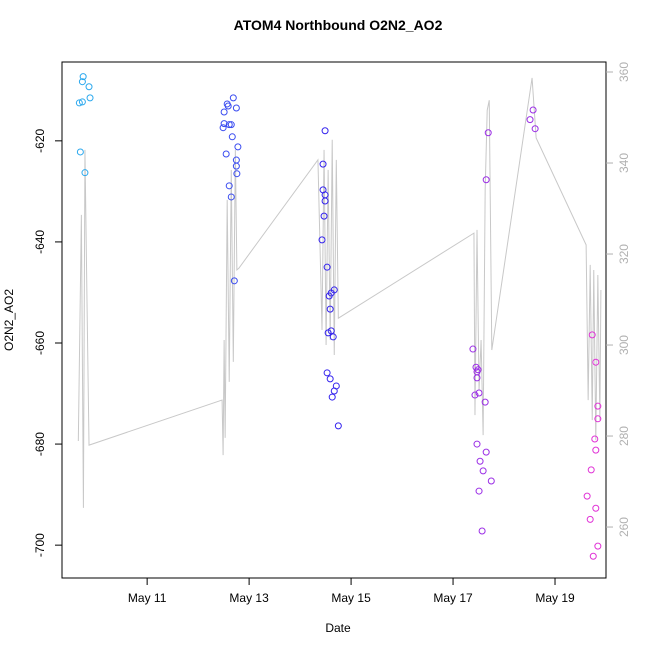 The height and width of the screenshot is (650, 650). I want to click on x-tick-label: May 17, so click(453, 598).